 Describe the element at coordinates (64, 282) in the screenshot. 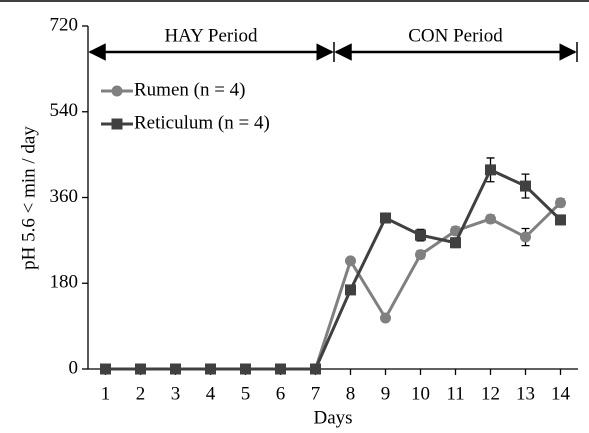

I see `y-tick-label: 180` at that location.